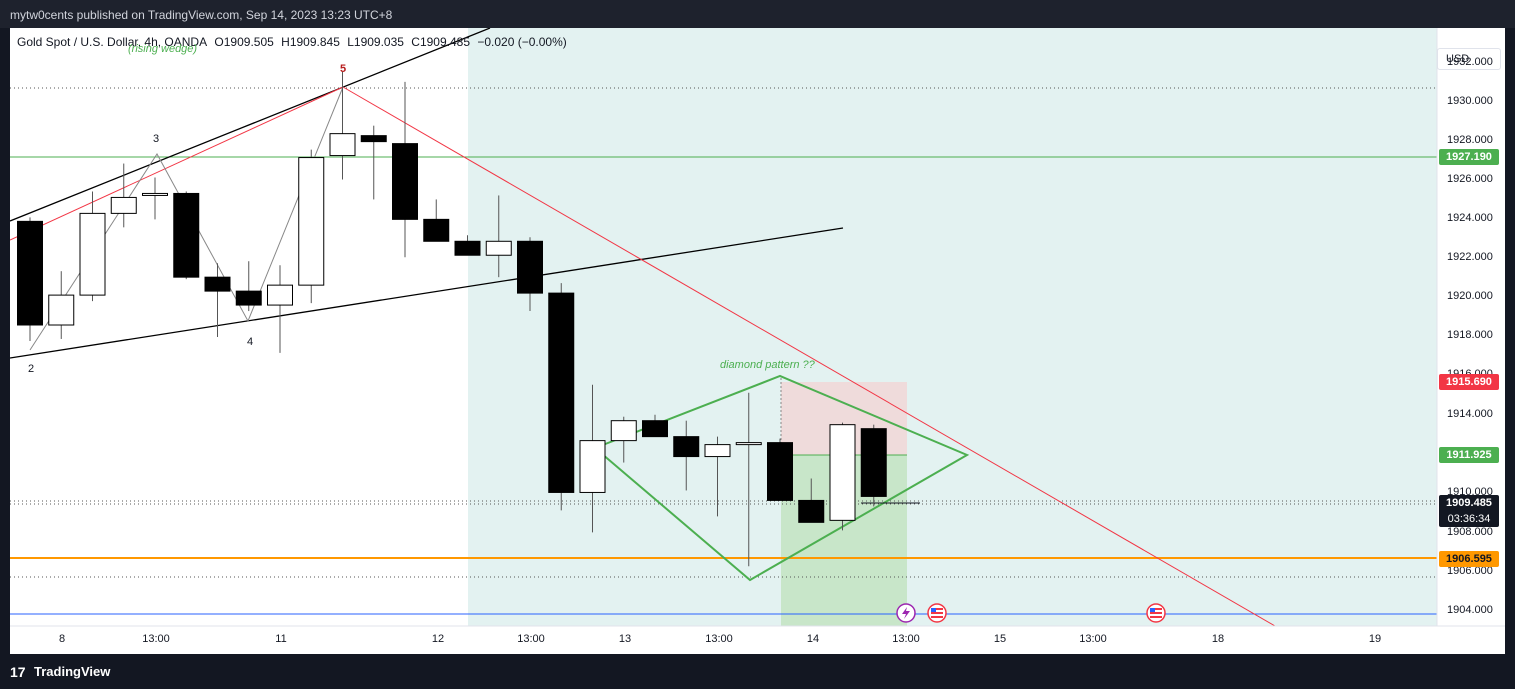 Image resolution: width=1515 pixels, height=689 pixels. What do you see at coordinates (1469, 503) in the screenshot?
I see `last-price-tag: 1909.485` at bounding box center [1469, 503].